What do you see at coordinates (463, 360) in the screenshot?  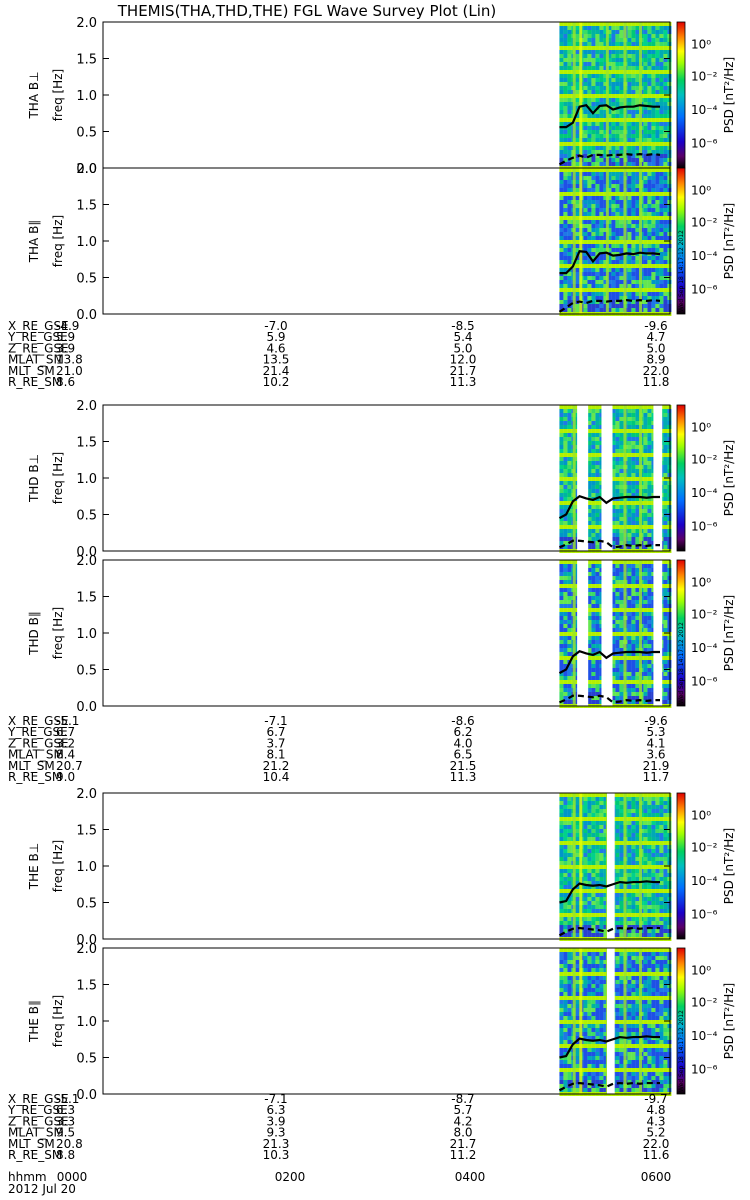 I see `ephemeris-value: 12.0` at bounding box center [463, 360].